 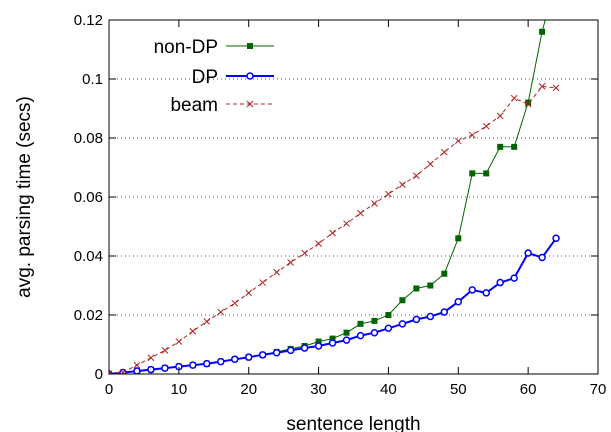 What do you see at coordinates (318, 389) in the screenshot?
I see `x-tick-label: 30` at bounding box center [318, 389].